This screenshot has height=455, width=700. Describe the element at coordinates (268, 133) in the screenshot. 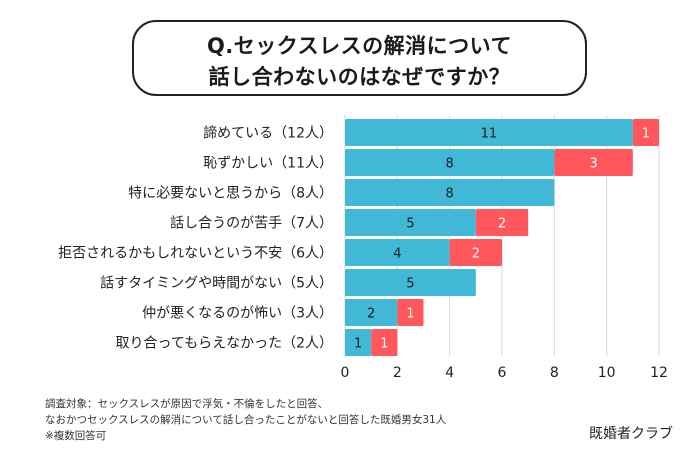

I see `category-label: 諦めている（12人）` at that location.